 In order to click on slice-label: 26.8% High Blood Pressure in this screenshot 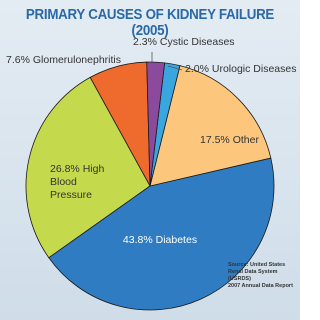, I will do `click(85, 182)`.